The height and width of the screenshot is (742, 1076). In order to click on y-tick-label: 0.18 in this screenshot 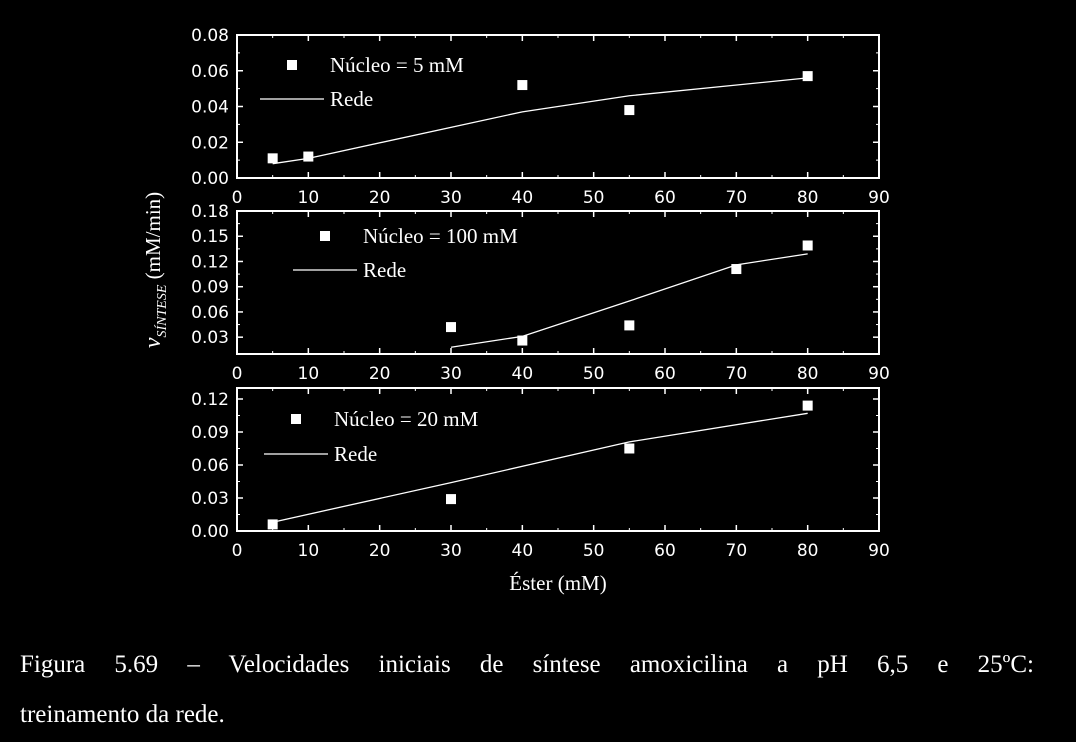, I will do `click(210, 212)`.